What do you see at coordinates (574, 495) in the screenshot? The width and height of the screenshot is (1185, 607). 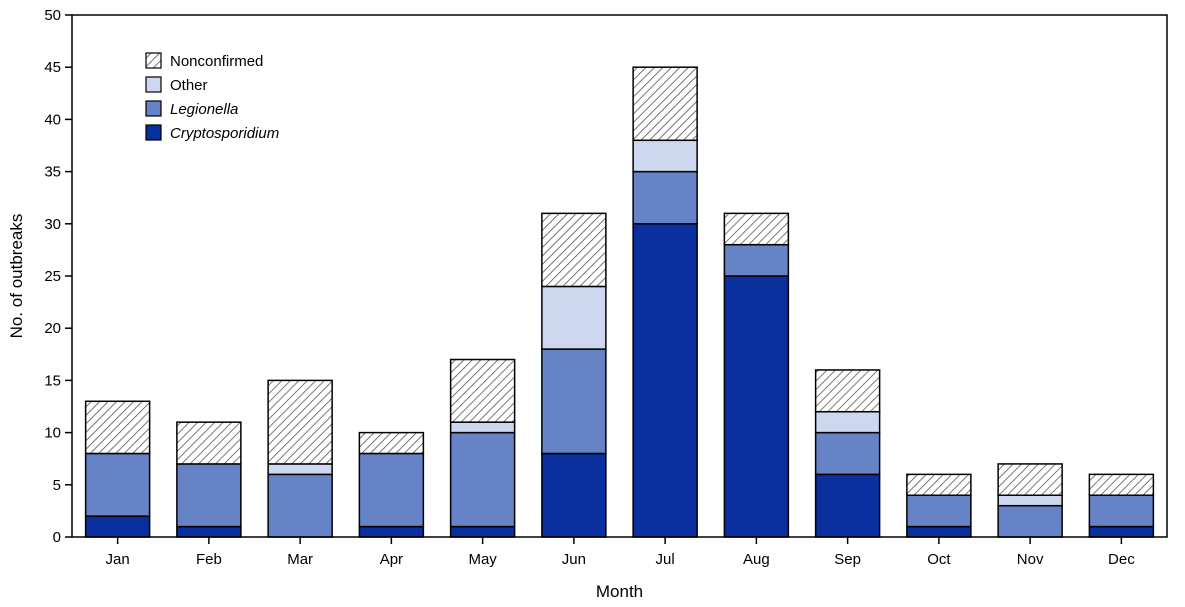 I see `bar-segment-cryptosporidium-jun` at bounding box center [574, 495].